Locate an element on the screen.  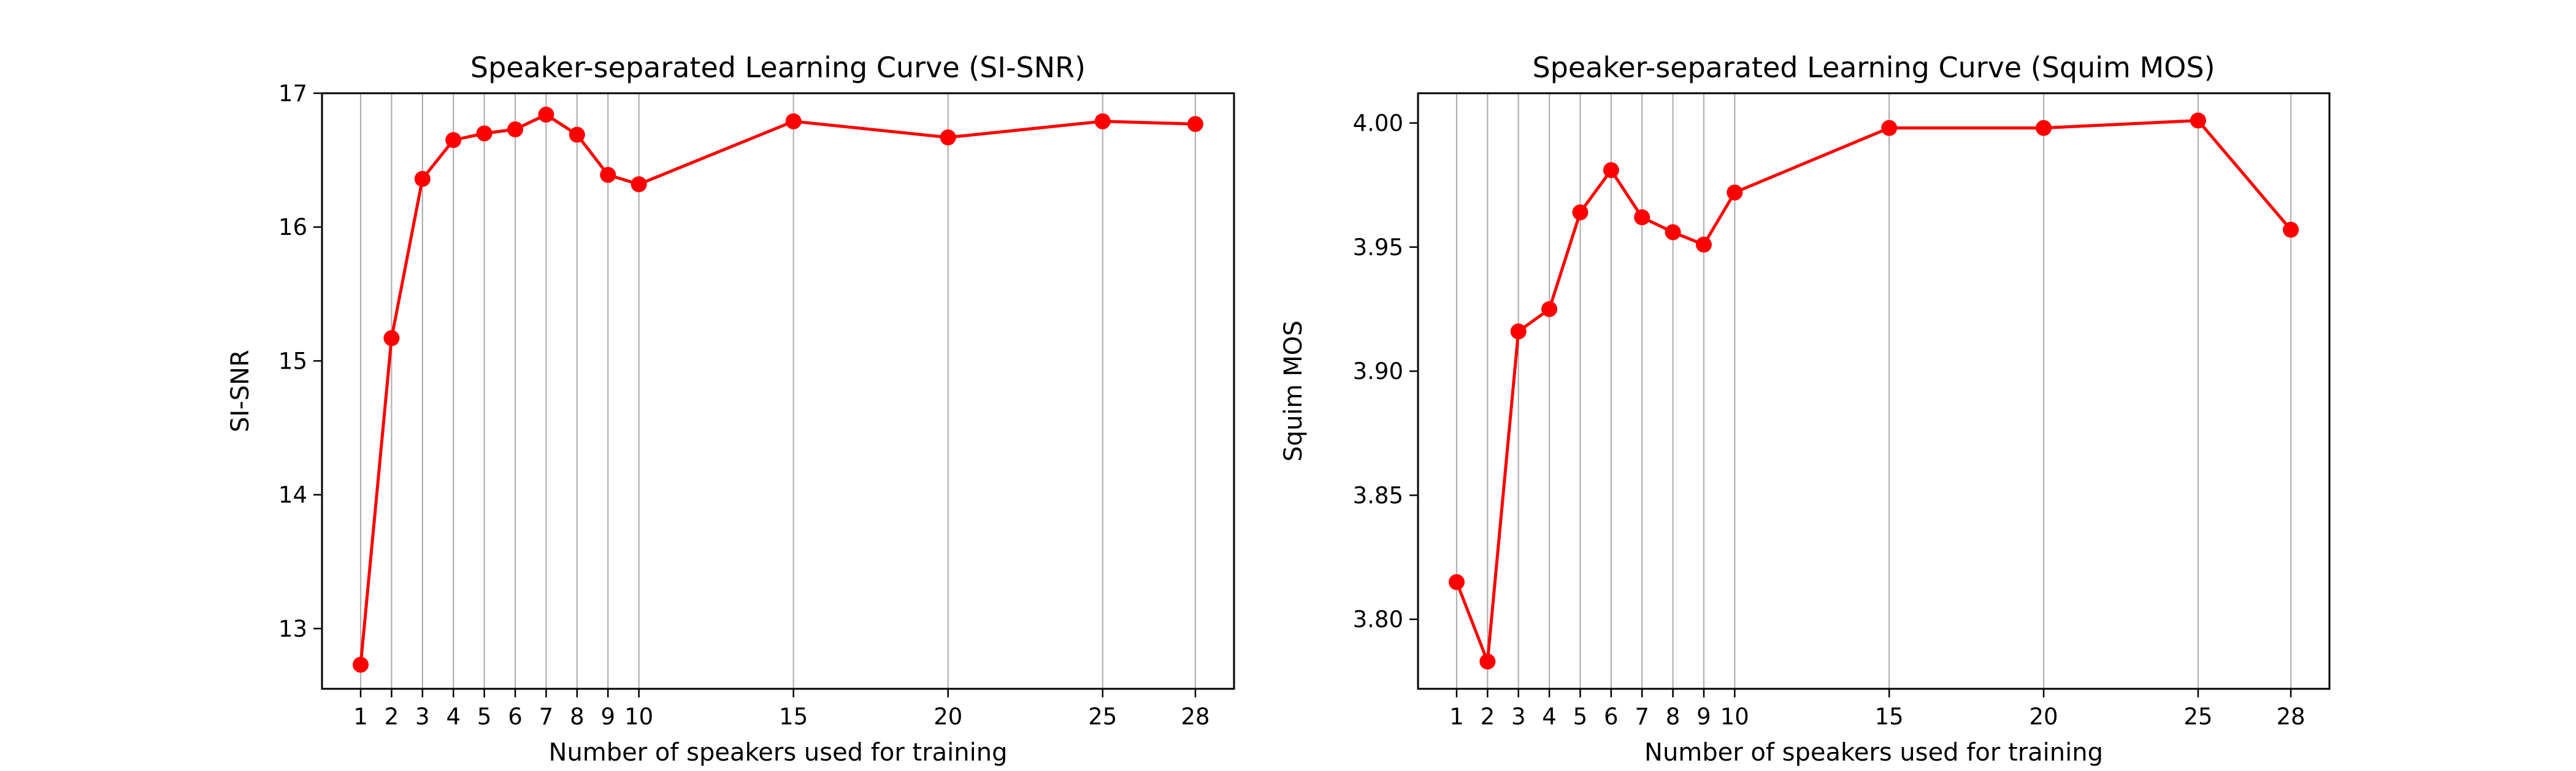
y-axis-label: SI-SNR is located at coordinates (240, 391).